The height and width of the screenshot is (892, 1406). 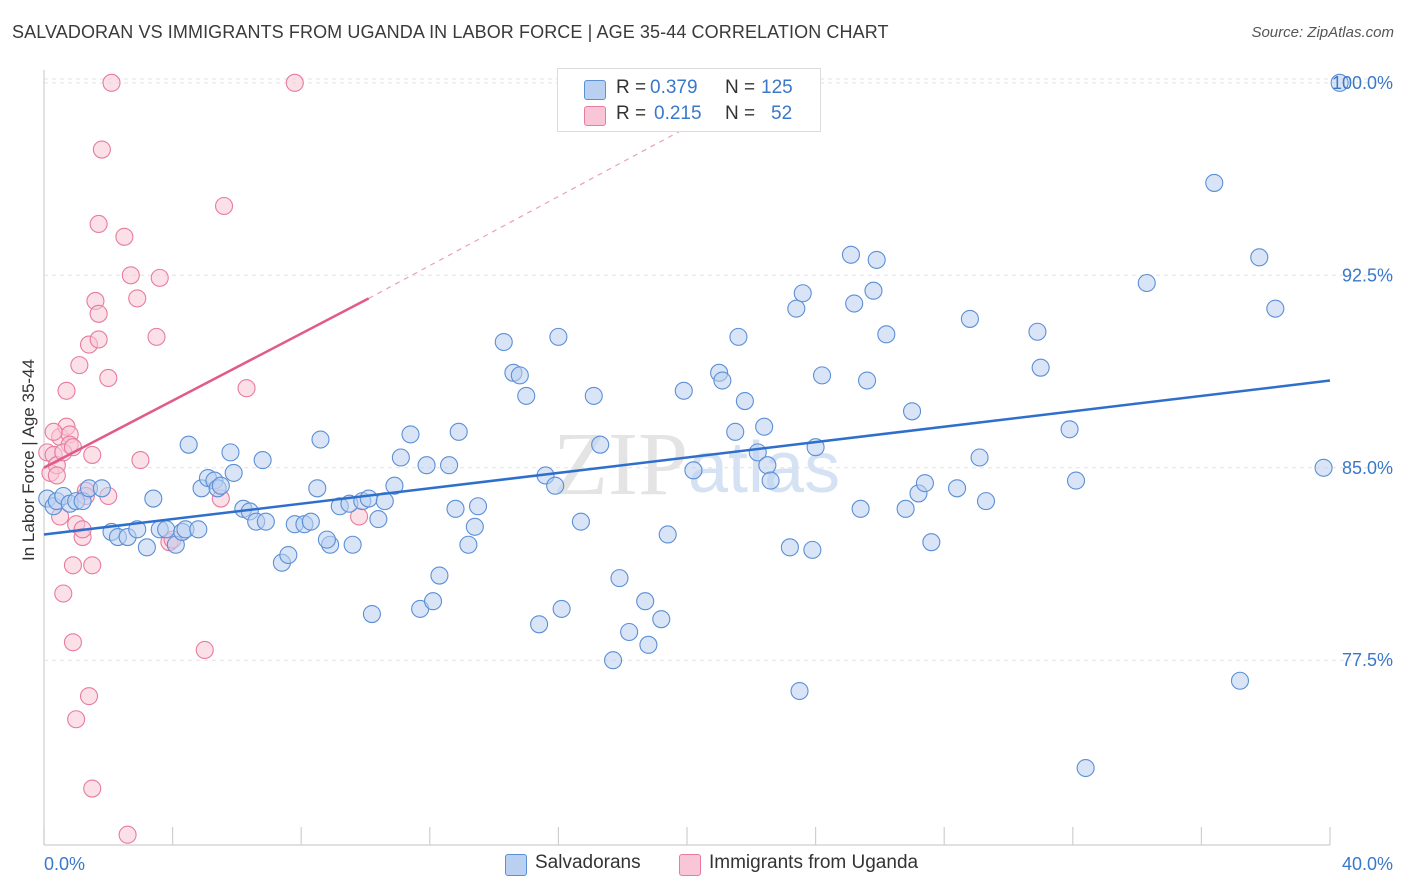 I want to click on r-value: 0.215, so click(x=678, y=113).